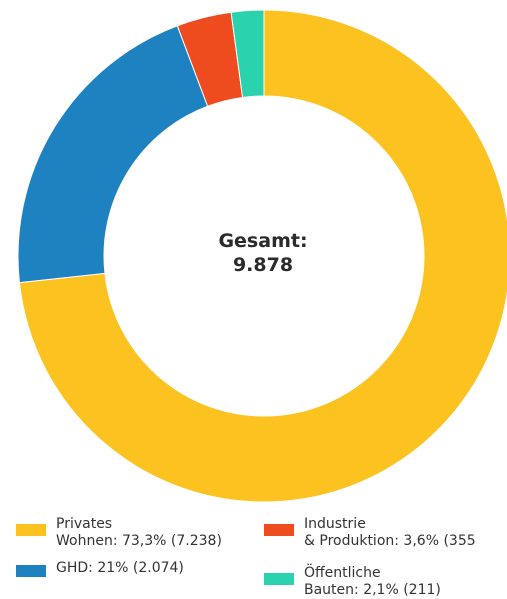 The width and height of the screenshot is (507, 599). What do you see at coordinates (372, 581) in the screenshot?
I see `legend-label: Öffentliche Bauten: 2,1% (211)` at bounding box center [372, 581].